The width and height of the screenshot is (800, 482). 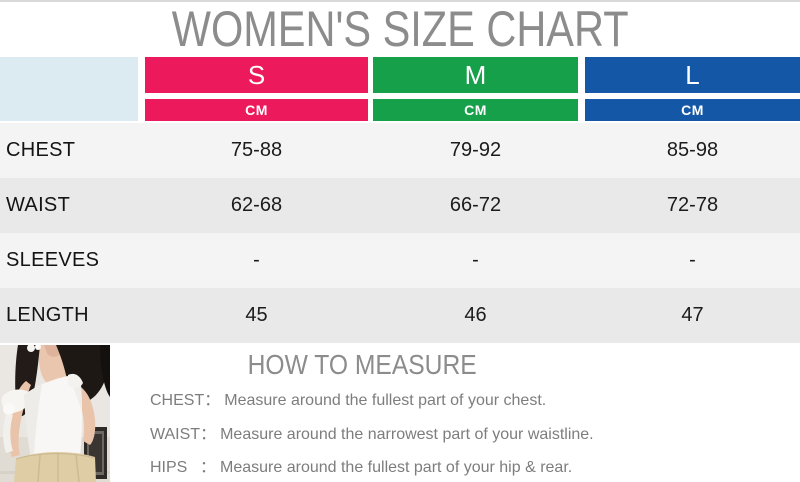 What do you see at coordinates (177, 400) in the screenshot?
I see `measure-label: CHEST` at bounding box center [177, 400].